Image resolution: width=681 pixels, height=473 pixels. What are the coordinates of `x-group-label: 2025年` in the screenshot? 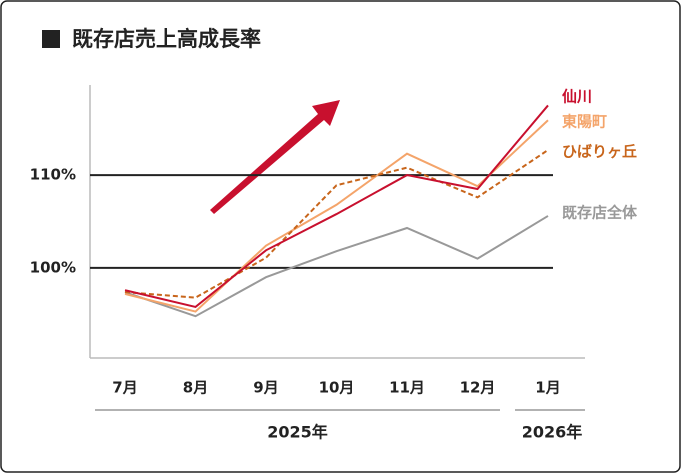 It's located at (297, 432).